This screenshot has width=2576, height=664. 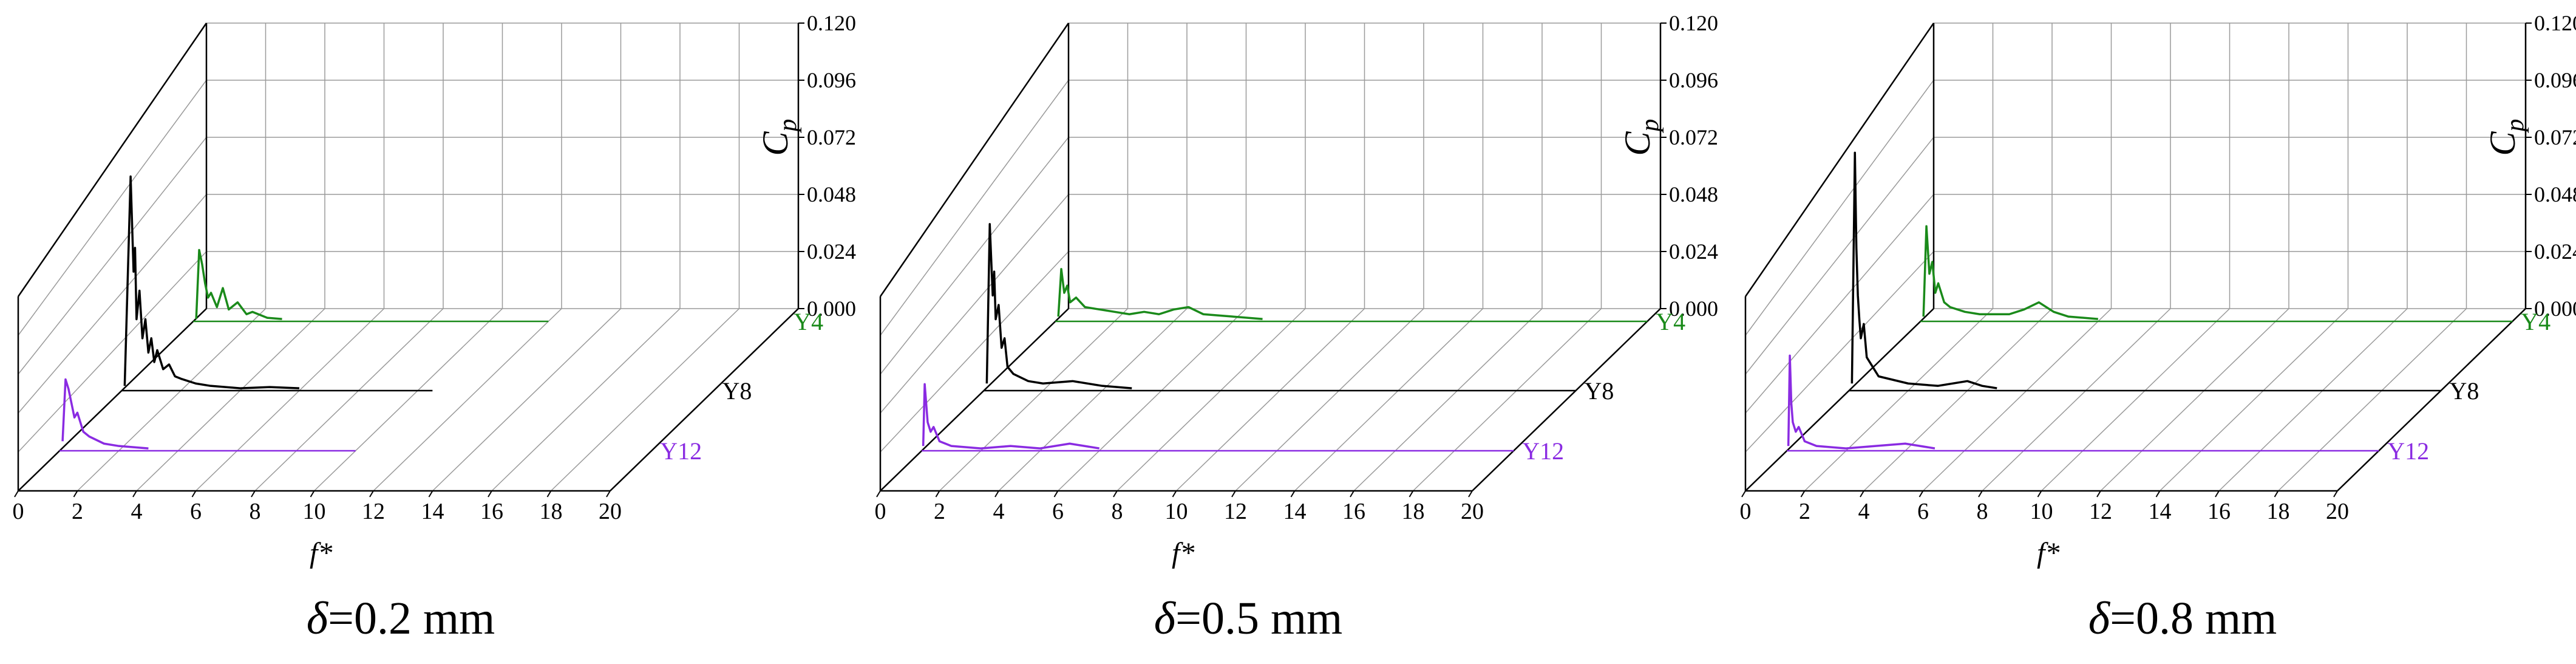 I want to click on series-Y8: Y8, so click(x=2164, y=278).